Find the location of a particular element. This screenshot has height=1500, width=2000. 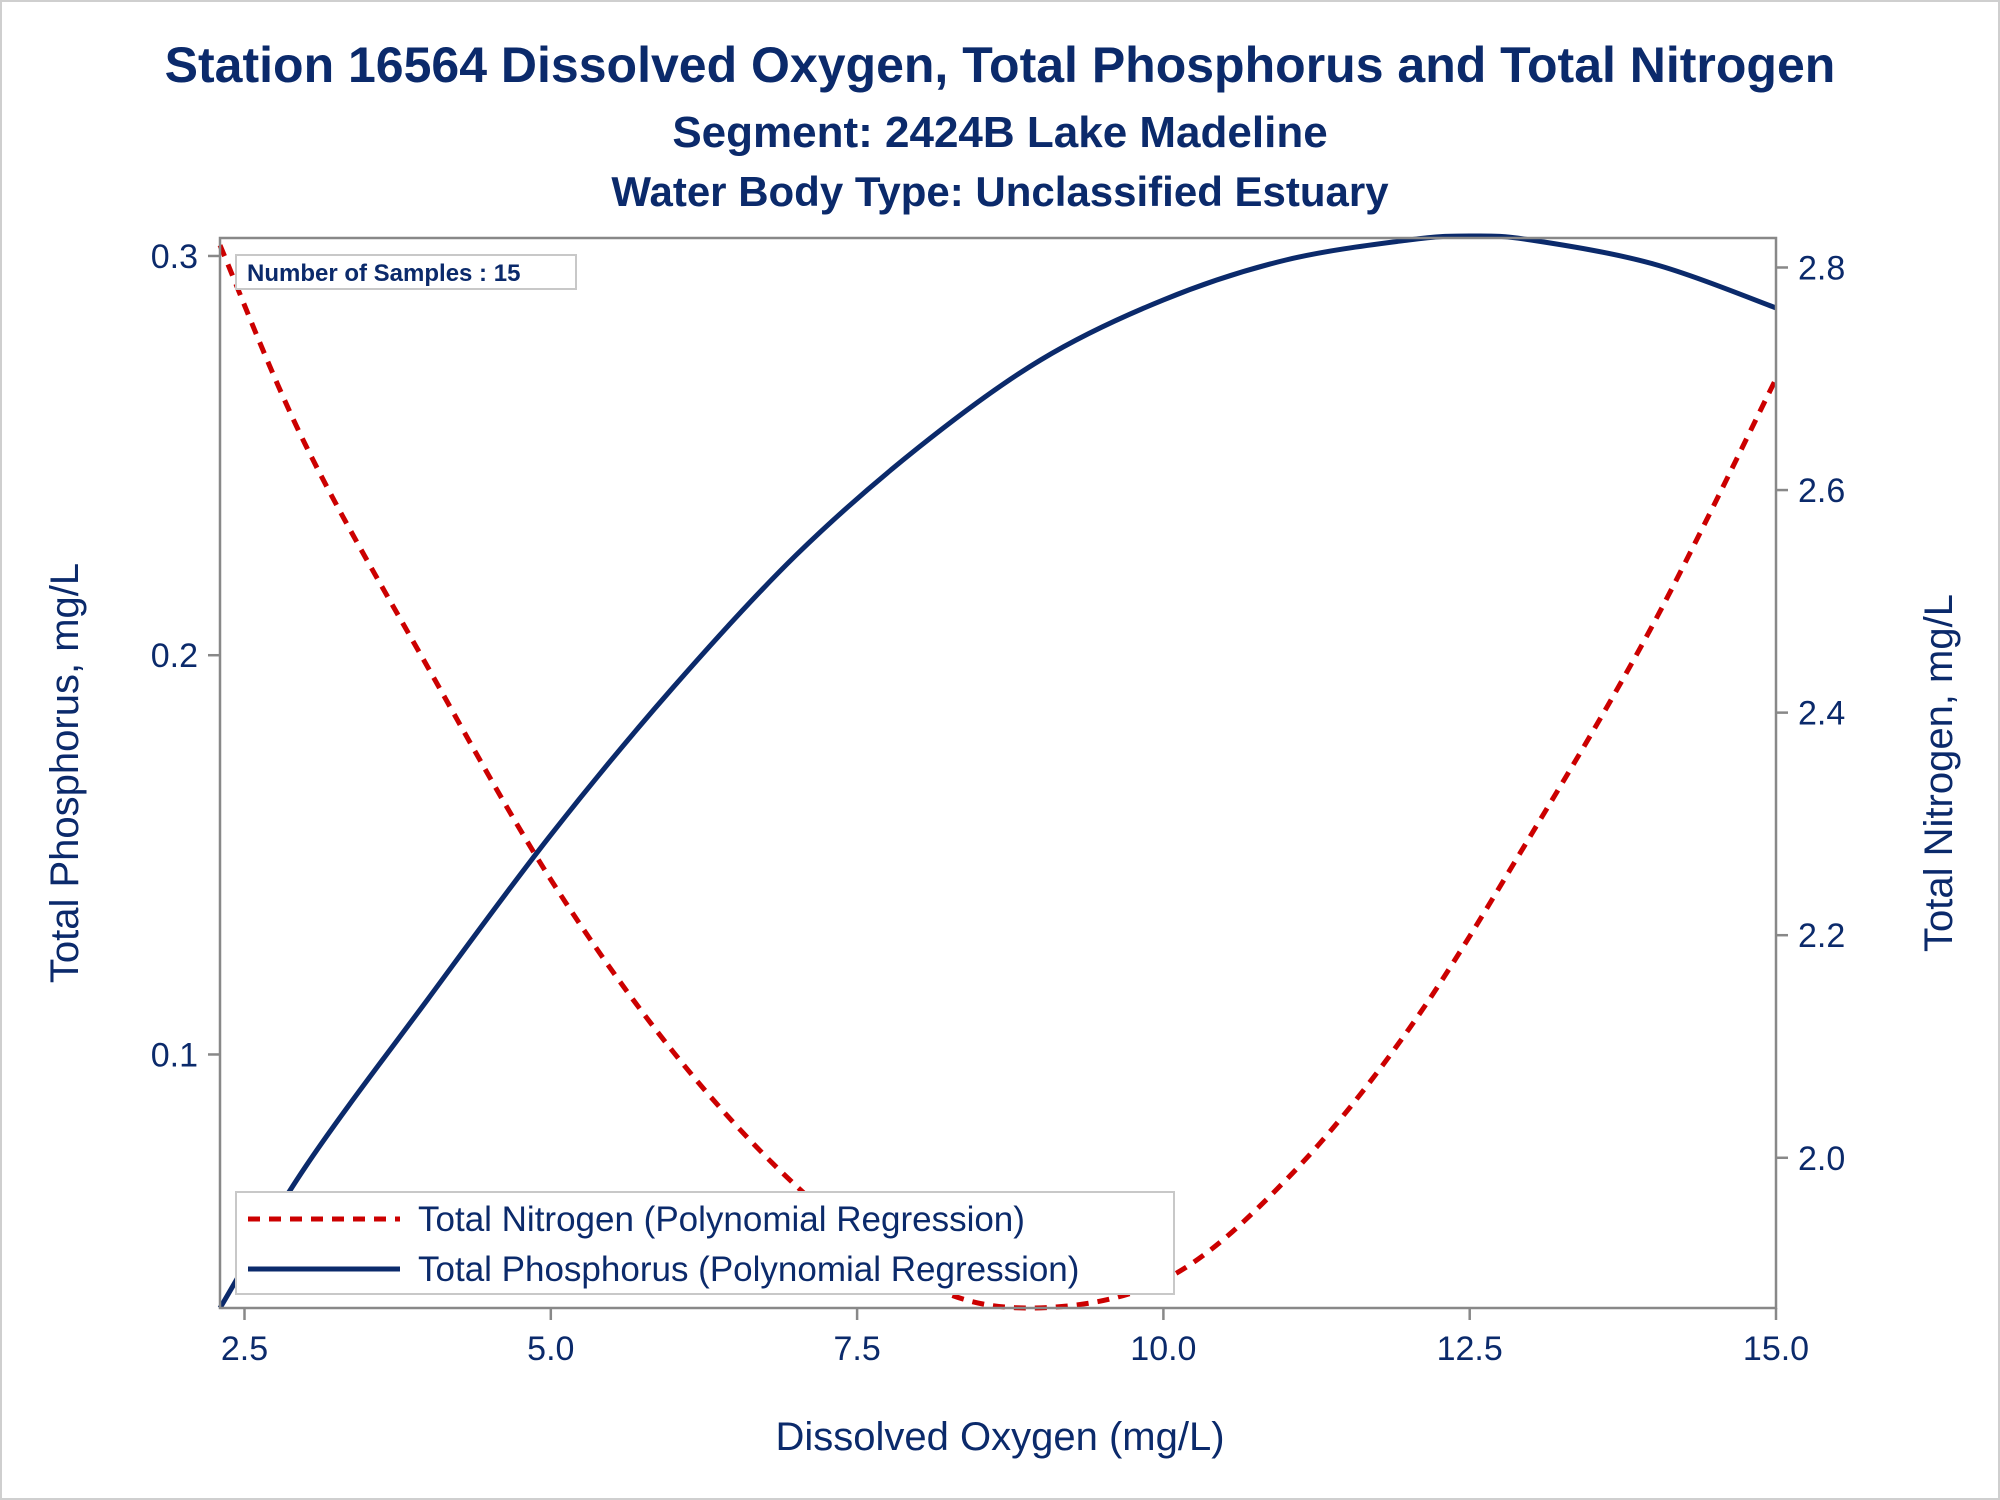

sample-count-box: Number of Samples : 15 is located at coordinates (406, 272).